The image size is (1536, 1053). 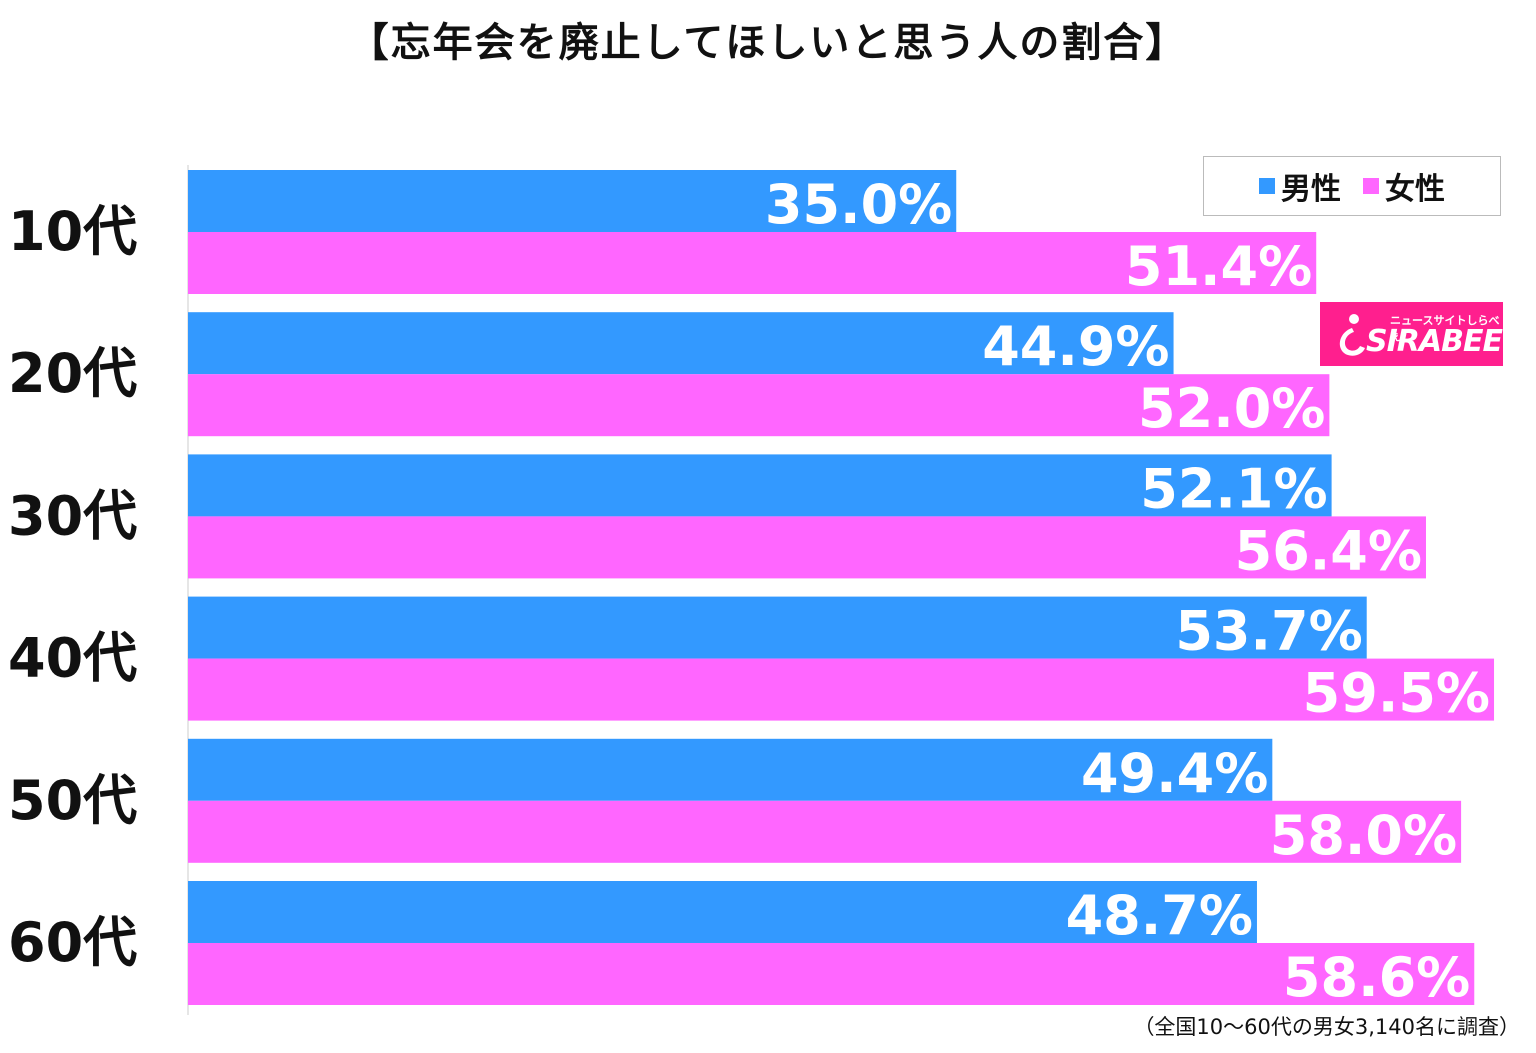 I want to click on data-label-female: 51.4%, so click(x=1218, y=266).